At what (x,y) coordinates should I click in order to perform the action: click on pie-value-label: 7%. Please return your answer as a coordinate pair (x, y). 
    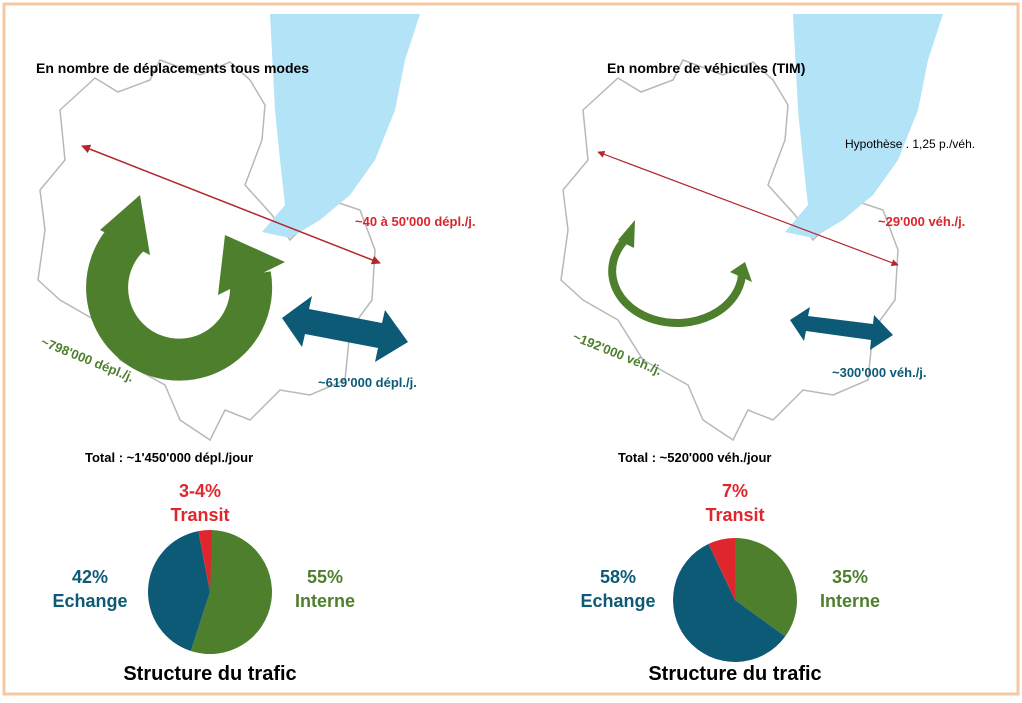
    Looking at the image, I should click on (735, 491).